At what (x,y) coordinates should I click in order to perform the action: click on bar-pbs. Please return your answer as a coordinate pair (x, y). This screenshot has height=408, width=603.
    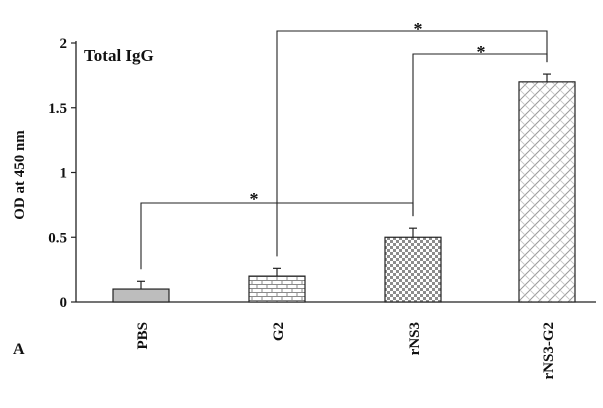
    Looking at the image, I should click on (141, 295).